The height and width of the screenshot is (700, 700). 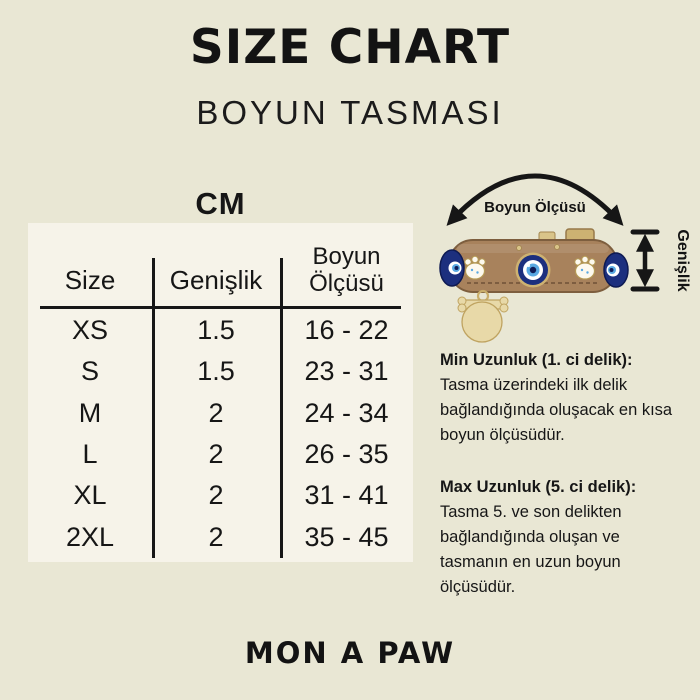 I want to click on page-title: SIZE CHART, so click(x=350, y=47).